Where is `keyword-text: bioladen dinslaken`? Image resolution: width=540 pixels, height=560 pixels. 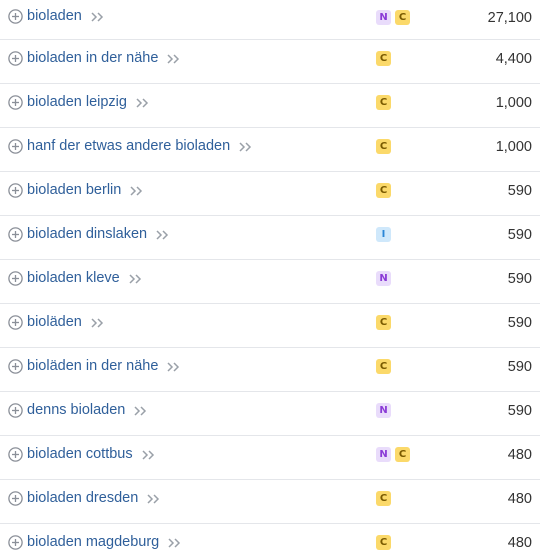
keyword-text: bioladen dinslaken is located at coordinates (87, 234).